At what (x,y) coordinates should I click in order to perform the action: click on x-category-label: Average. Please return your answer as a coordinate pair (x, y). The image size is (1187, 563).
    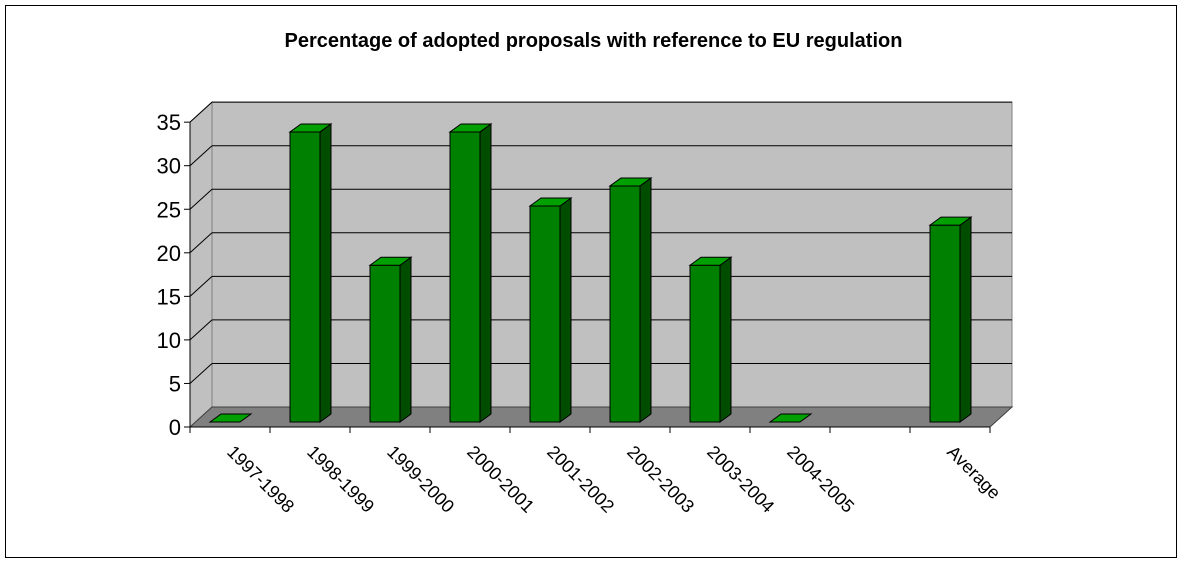
    Looking at the image, I should click on (973, 472).